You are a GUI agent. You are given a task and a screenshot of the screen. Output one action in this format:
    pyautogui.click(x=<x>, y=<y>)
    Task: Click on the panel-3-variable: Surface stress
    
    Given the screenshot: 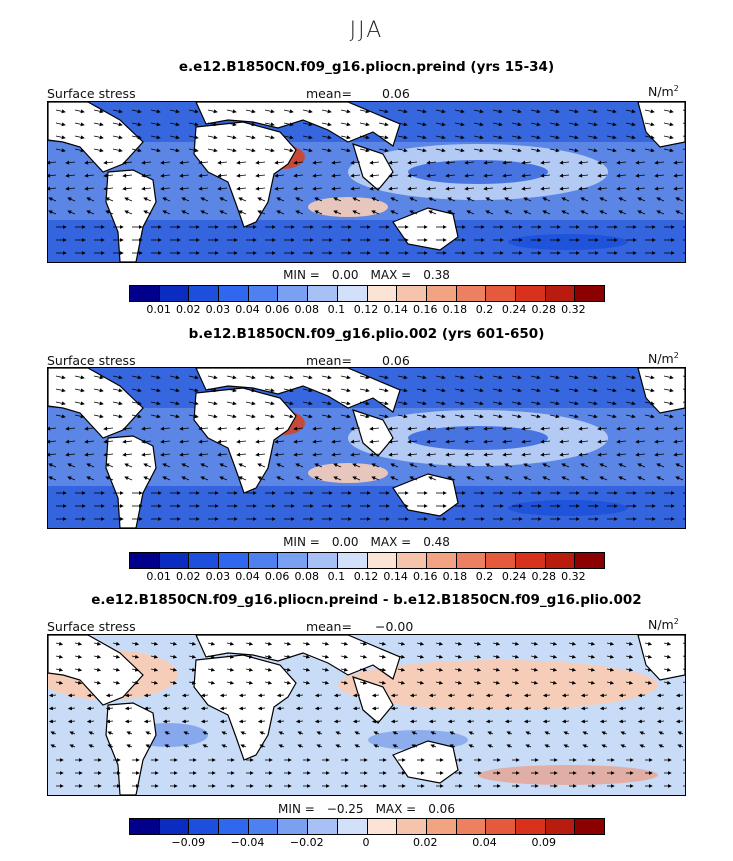 What is the action you would take?
    pyautogui.click(x=91, y=626)
    